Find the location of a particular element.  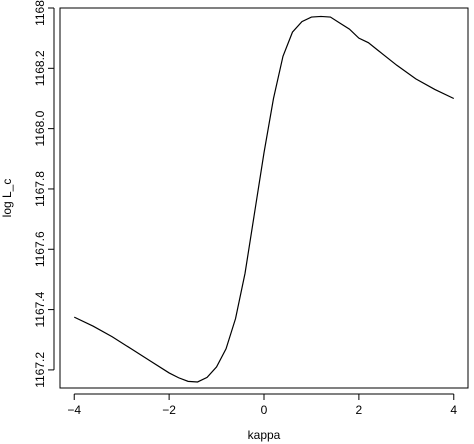

y-tick-label: 1168.2 is located at coordinates (40, 68).